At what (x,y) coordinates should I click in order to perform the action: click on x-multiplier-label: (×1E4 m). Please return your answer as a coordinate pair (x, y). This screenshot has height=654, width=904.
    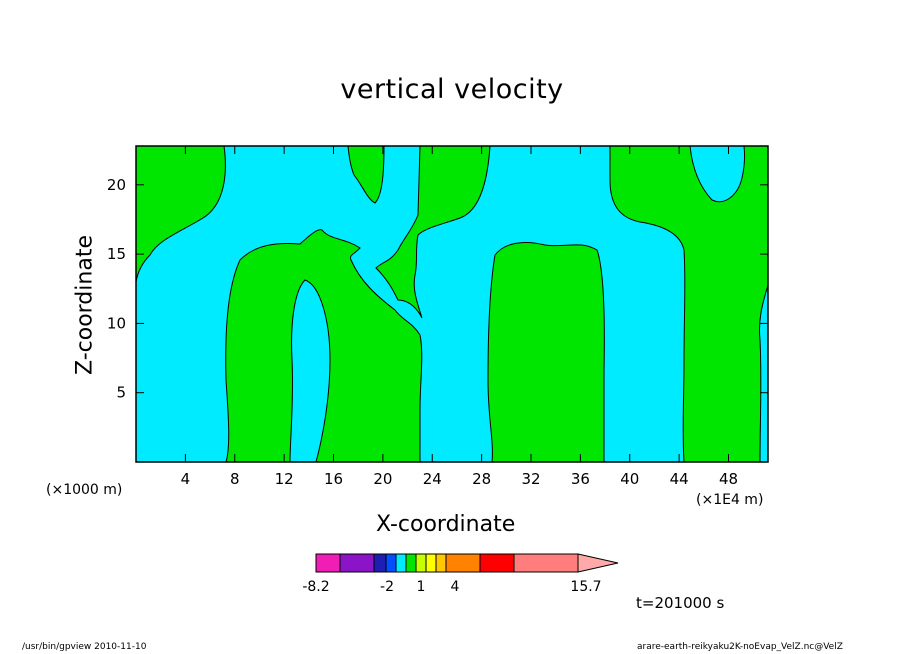
    Looking at the image, I should click on (730, 500).